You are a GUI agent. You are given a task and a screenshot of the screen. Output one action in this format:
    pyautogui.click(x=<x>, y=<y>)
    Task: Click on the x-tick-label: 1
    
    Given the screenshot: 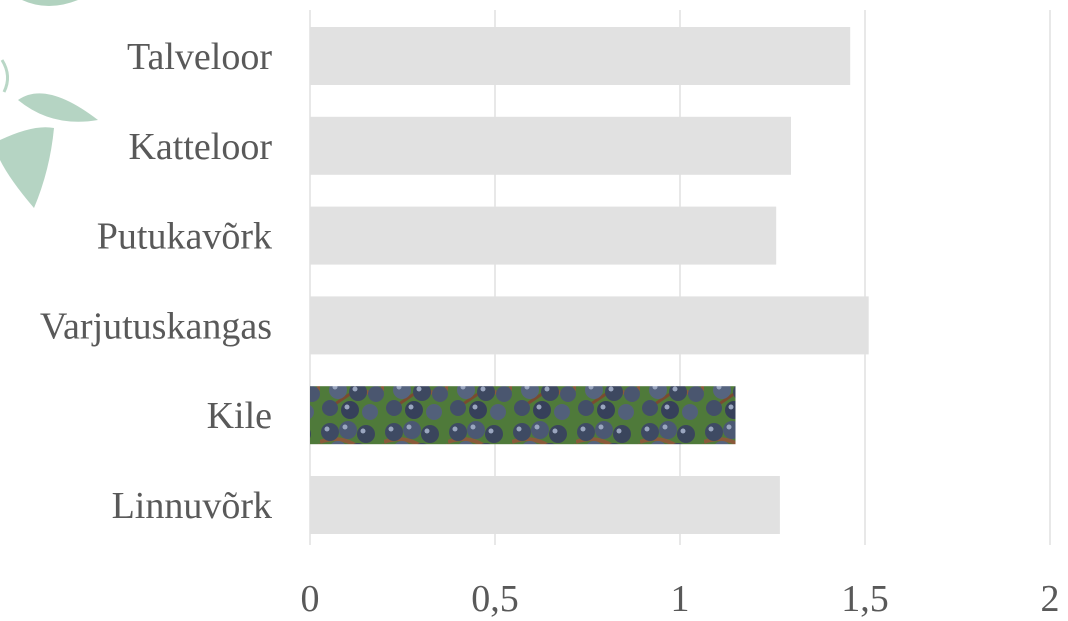 What is the action you would take?
    pyautogui.click(x=680, y=599)
    